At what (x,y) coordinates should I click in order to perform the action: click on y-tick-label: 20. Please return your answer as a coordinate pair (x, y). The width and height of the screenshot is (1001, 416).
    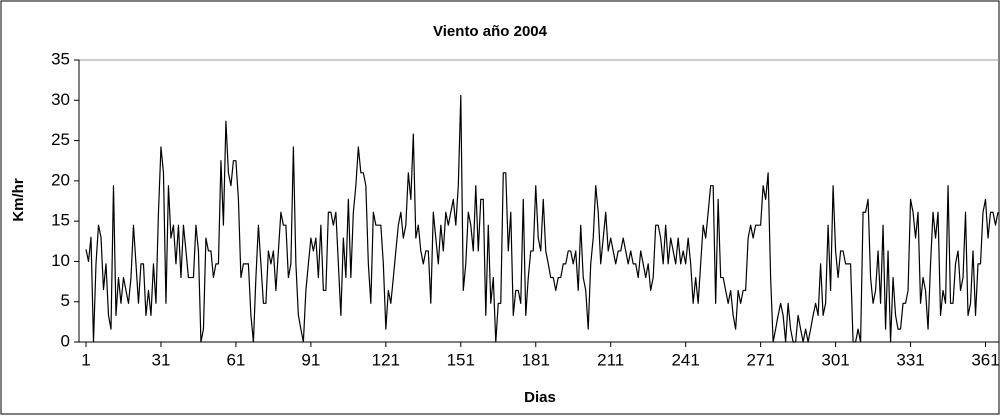
    Looking at the image, I should click on (60, 179).